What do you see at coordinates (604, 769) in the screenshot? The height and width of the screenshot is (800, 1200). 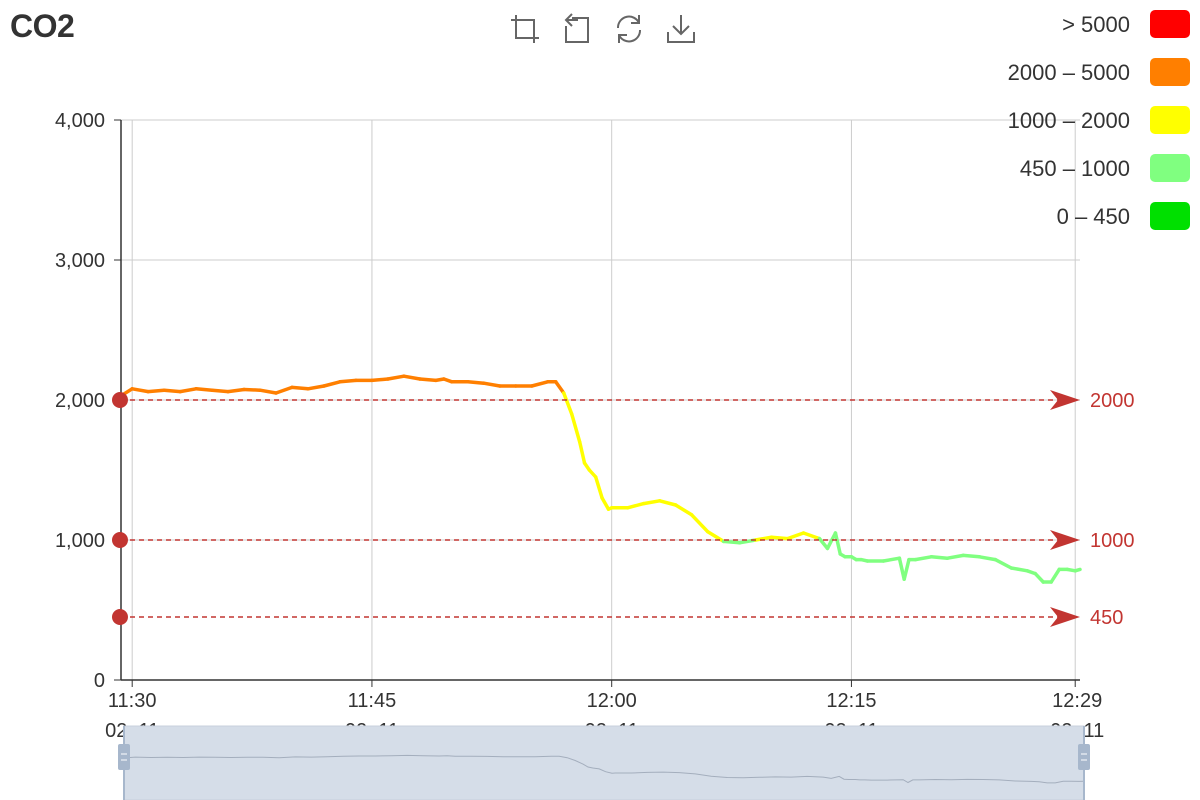 I see `slider-preview-line` at bounding box center [604, 769].